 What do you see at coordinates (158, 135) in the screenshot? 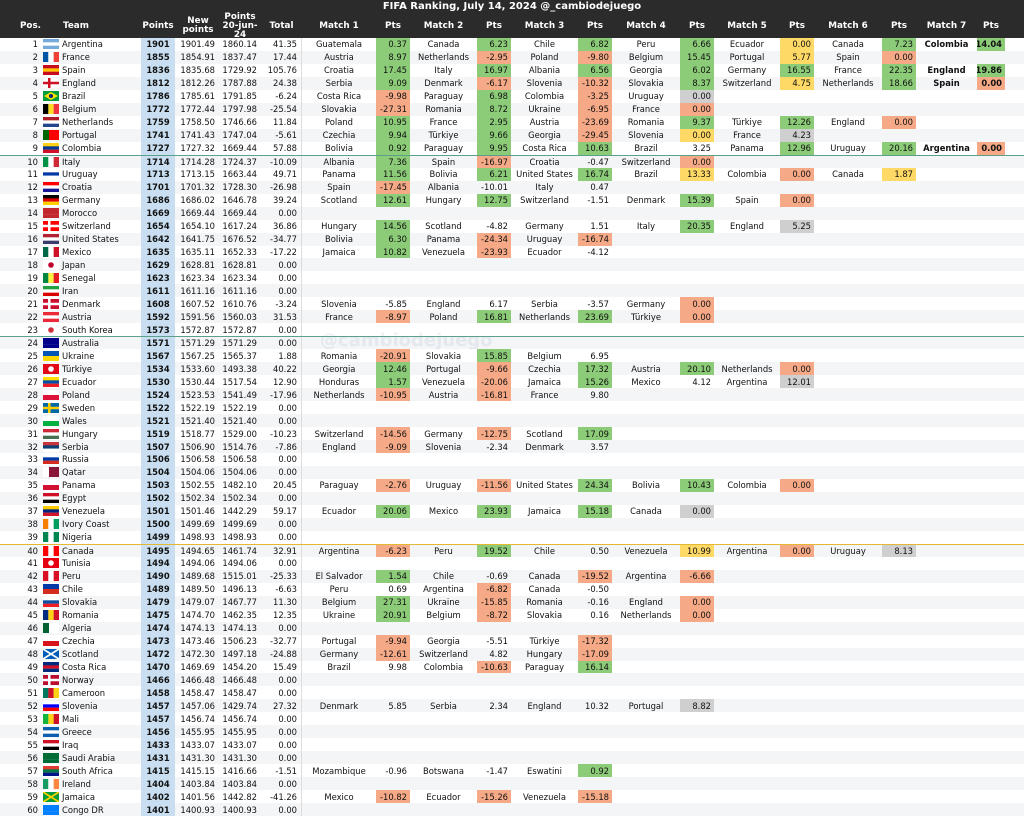
I see `points: 1741` at bounding box center [158, 135].